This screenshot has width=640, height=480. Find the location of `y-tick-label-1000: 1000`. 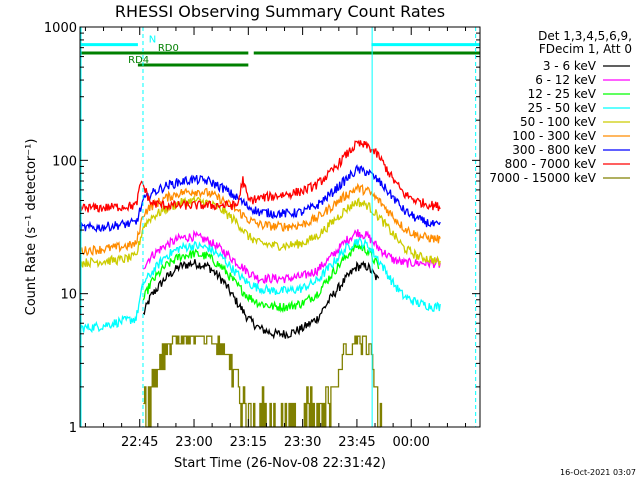

y-tick-label-1000: 1000 is located at coordinates (60, 28).